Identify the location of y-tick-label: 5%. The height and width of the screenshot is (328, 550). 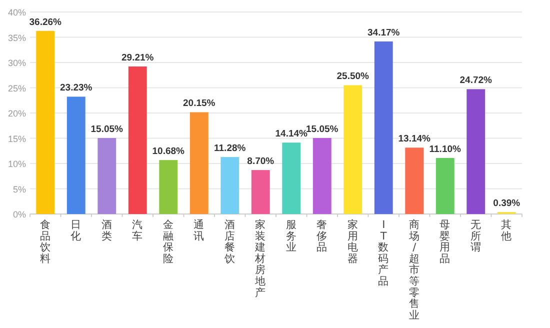
(19, 189).